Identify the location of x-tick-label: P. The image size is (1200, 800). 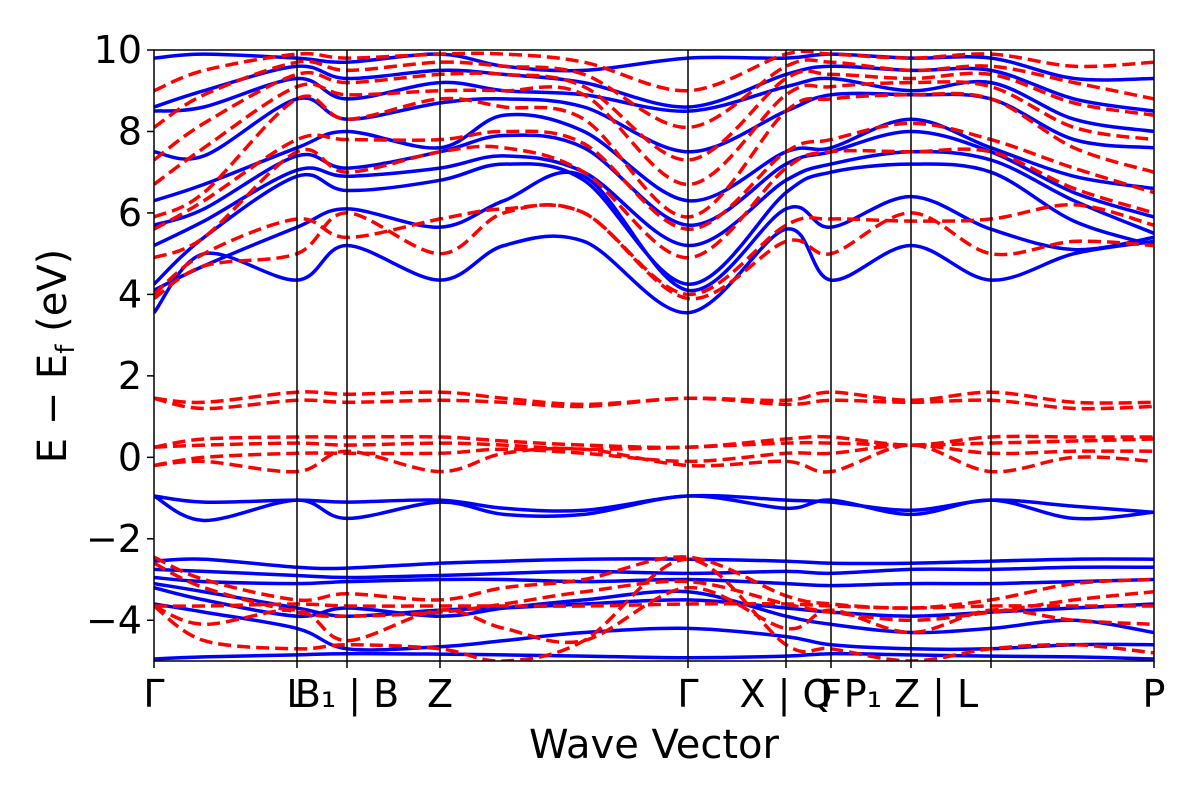
(1154, 694).